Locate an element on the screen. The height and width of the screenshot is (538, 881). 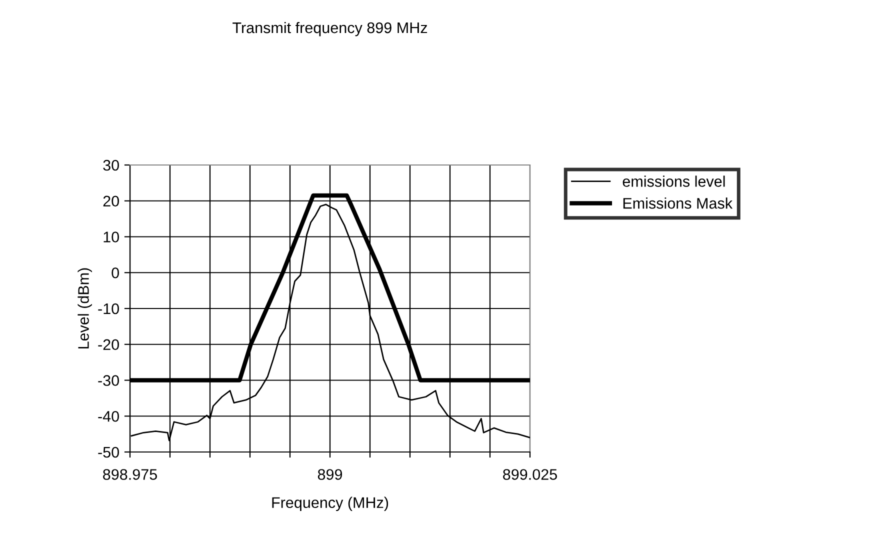
y-tick-label: -20 is located at coordinates (108, 344).